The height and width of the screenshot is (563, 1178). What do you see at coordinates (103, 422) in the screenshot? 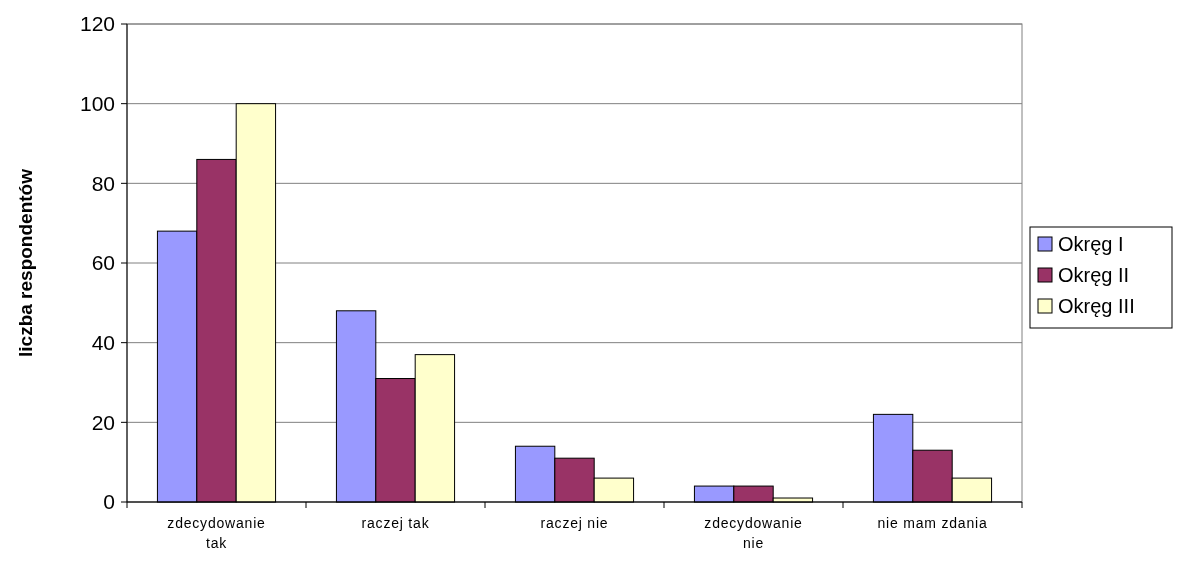
I see `y-tick-label: 20` at bounding box center [103, 422].